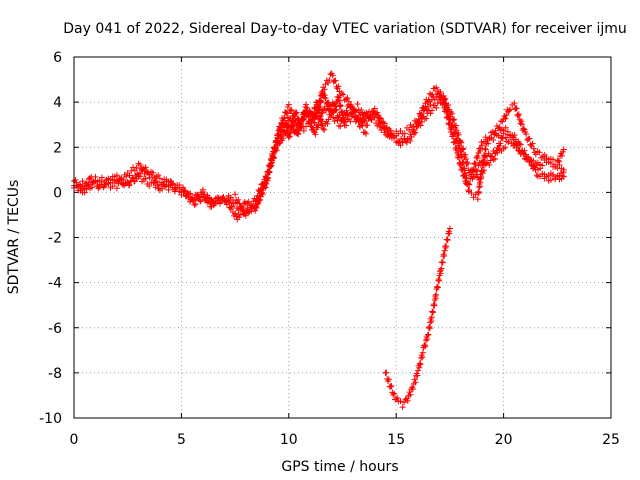 The height and width of the screenshot is (480, 640). Describe the element at coordinates (57, 103) in the screenshot. I see `y-tick-label: 4` at that location.